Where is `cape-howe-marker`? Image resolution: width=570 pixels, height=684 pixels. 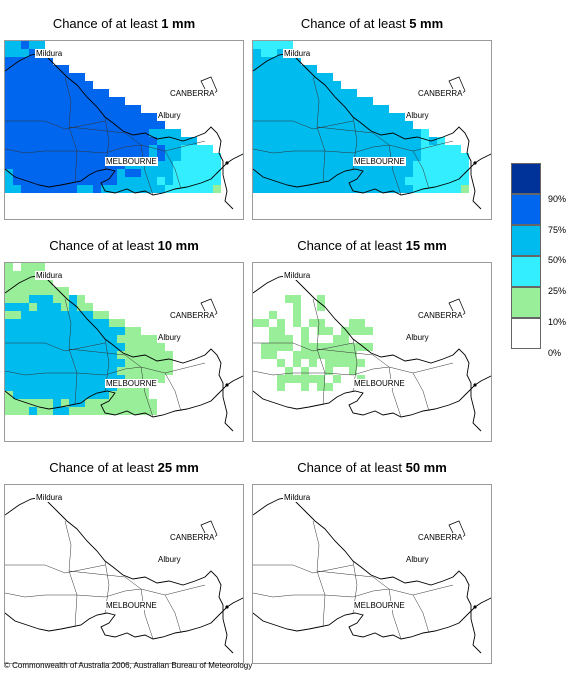 cape-howe-marker is located at coordinates (475, 163).